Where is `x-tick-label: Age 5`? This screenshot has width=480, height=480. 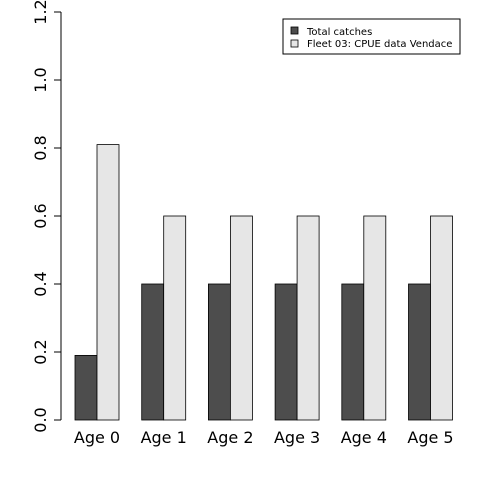 x-tick-label: Age 5 is located at coordinates (430, 437).